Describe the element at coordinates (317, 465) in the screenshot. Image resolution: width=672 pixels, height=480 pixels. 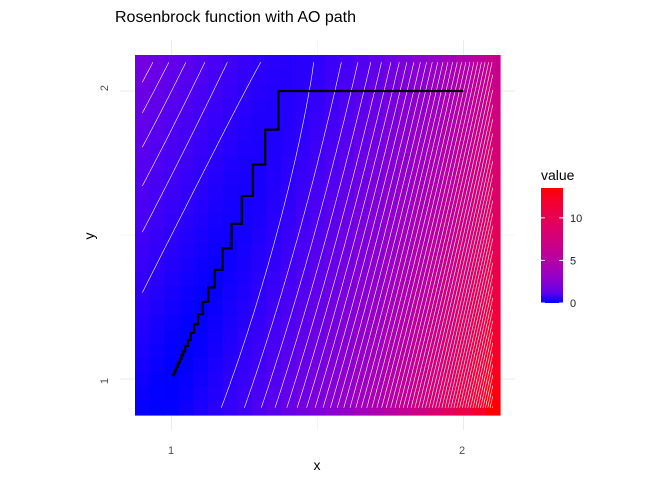
I see `x-axis-label: x` at that location.